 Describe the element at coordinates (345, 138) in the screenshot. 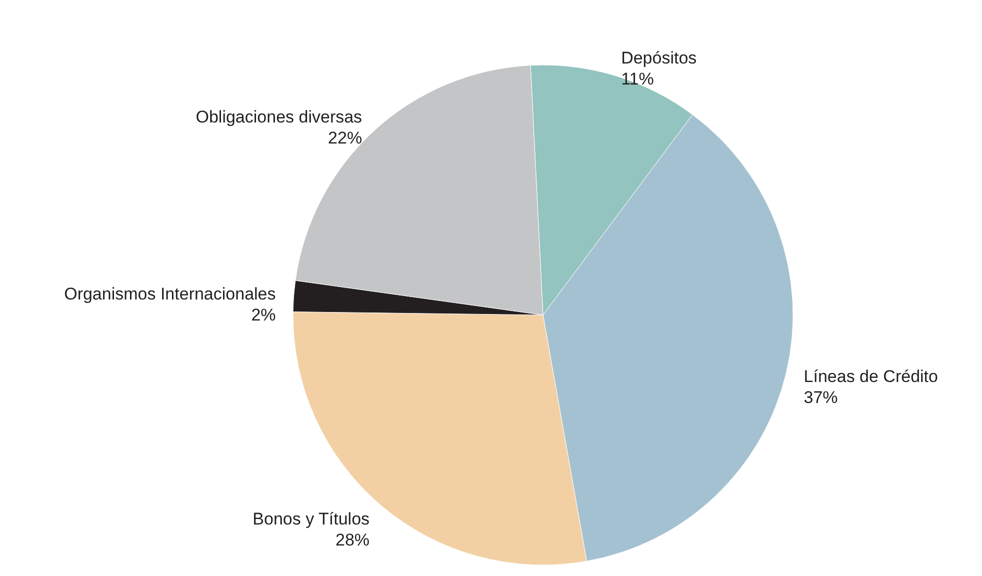

I see `data-label: 22%` at that location.